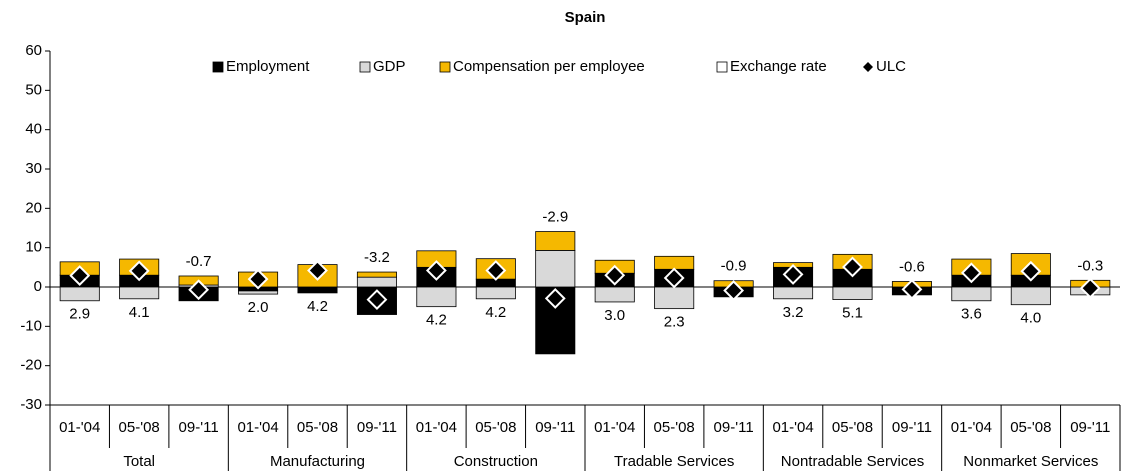 This screenshot has width=1123, height=471. What do you see at coordinates (674, 461) in the screenshot?
I see `group-label: Tradable Services` at bounding box center [674, 461].